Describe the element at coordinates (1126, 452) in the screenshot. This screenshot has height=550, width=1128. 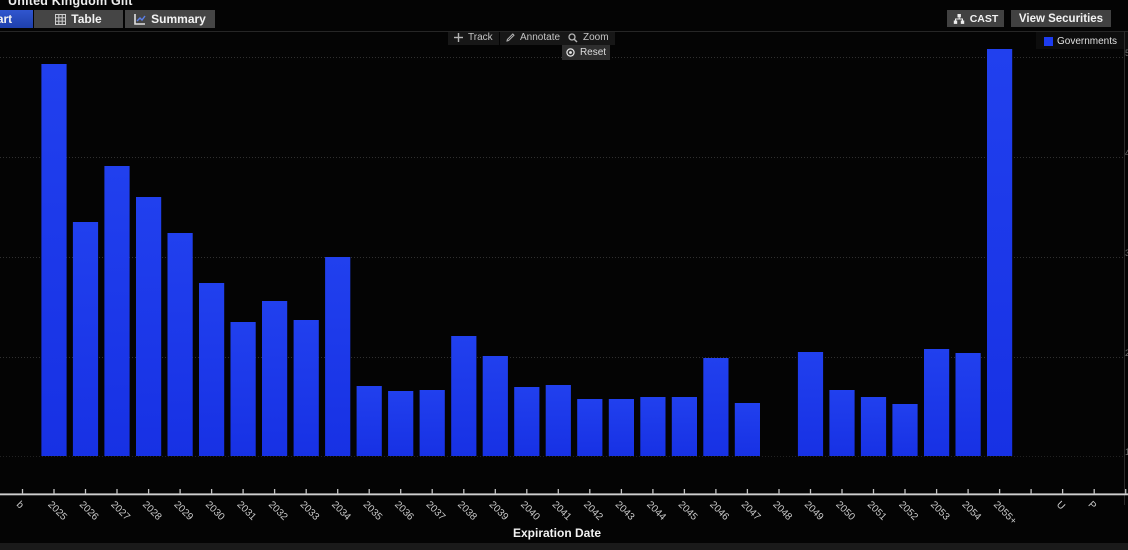
I see `svg-text: 1` at that location.